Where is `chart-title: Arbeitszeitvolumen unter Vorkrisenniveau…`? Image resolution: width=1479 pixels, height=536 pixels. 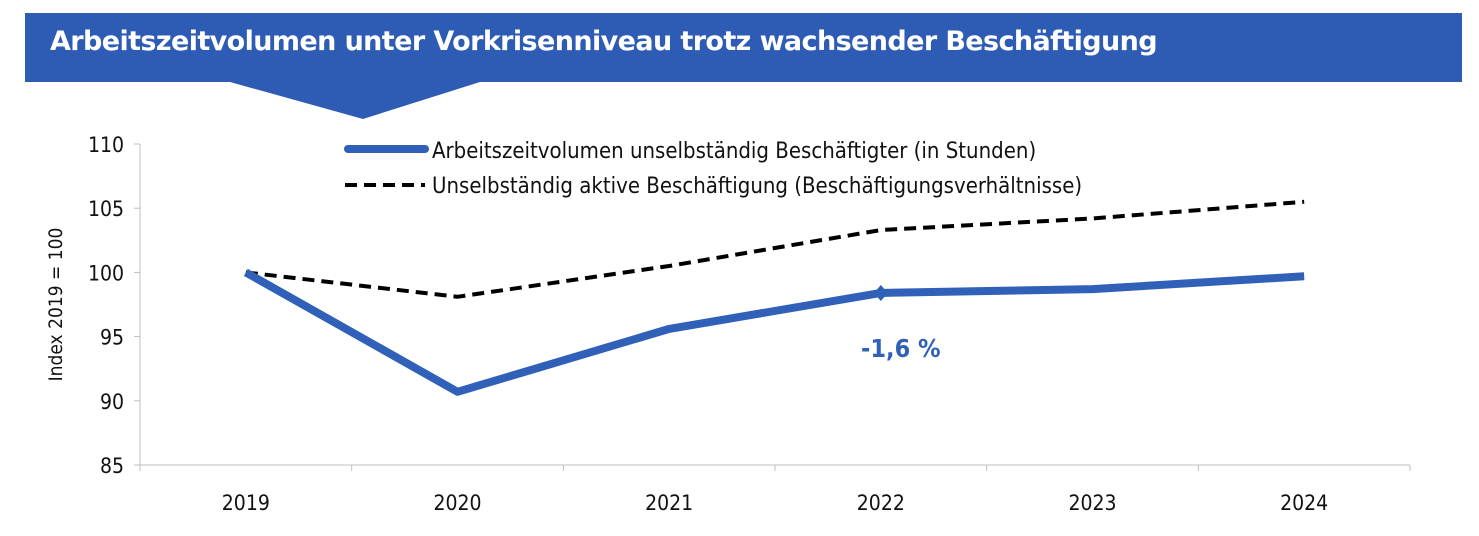 chart-title: Arbeitszeitvolumen unter Vorkrisenniveau… is located at coordinates (604, 41).